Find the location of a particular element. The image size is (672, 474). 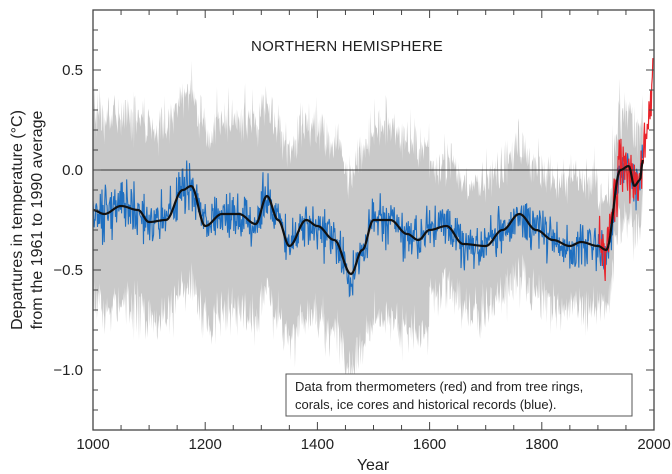

x-tick-labels: 1000 1200 1400 1600 1800 2000 is located at coordinates (373, 444).